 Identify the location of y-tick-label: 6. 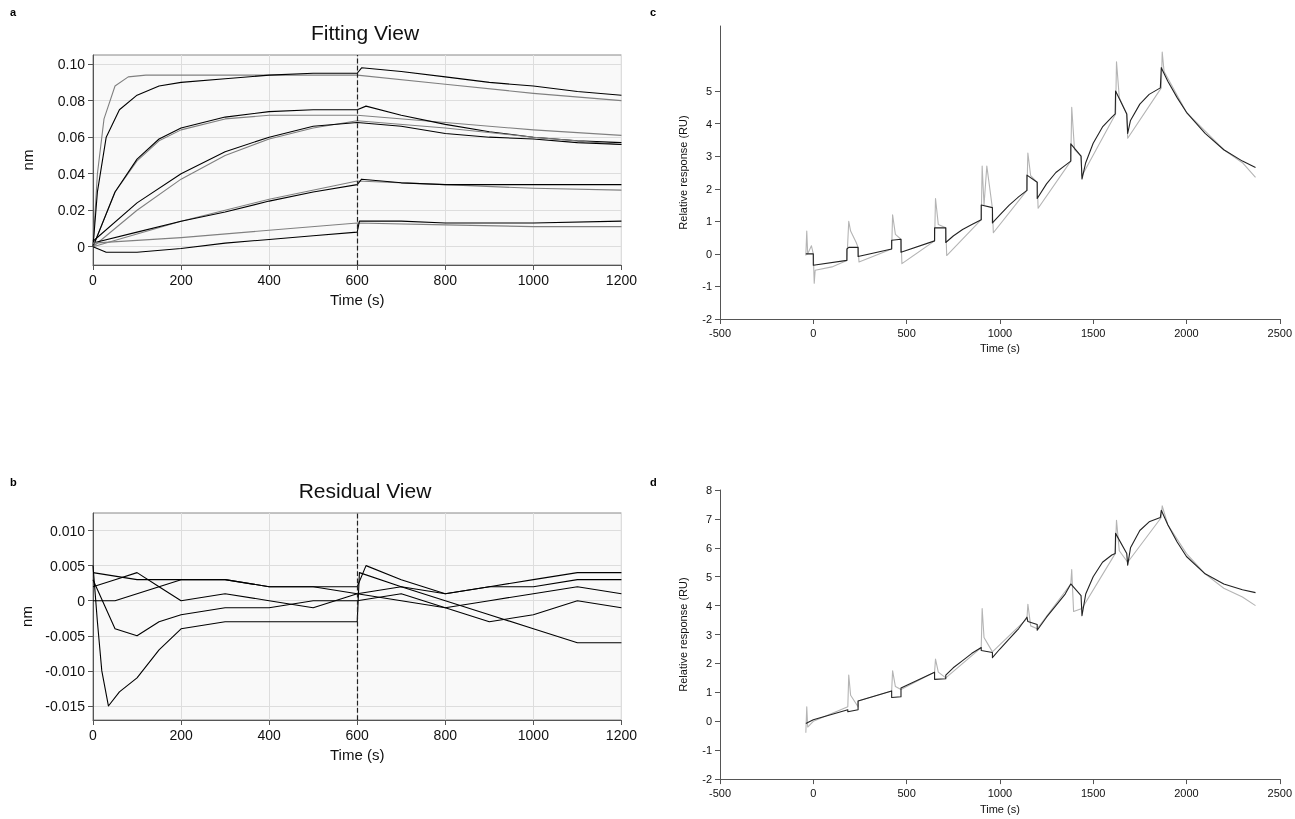
(708, 547).